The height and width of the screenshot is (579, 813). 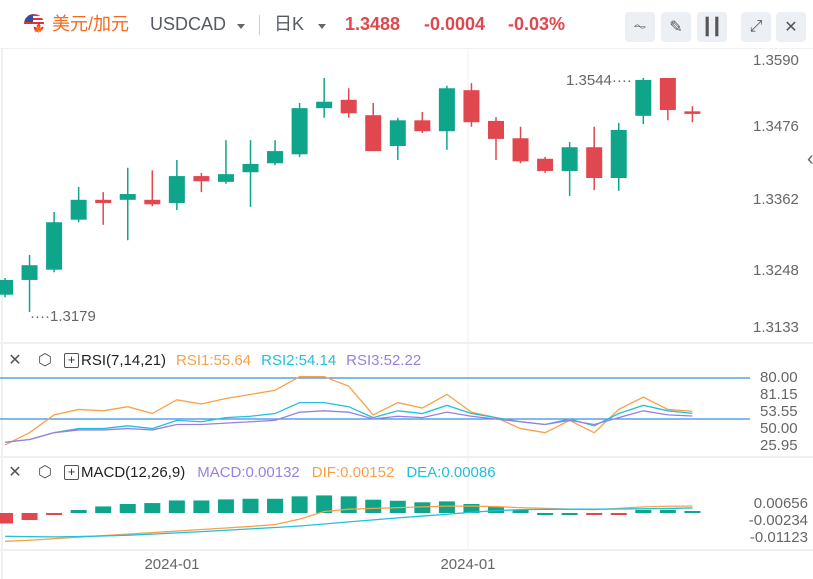 What do you see at coordinates (776, 199) in the screenshot?
I see `price-axis-label: 1.3362` at bounding box center [776, 199].